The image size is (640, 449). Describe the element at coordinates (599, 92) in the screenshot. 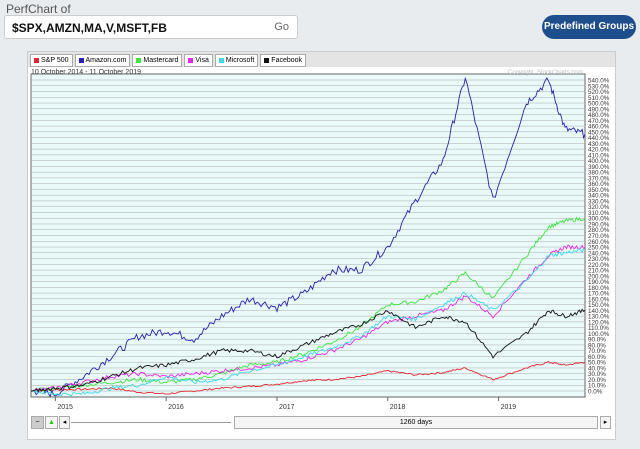

I see `y-tick-label: 520.0%` at that location.